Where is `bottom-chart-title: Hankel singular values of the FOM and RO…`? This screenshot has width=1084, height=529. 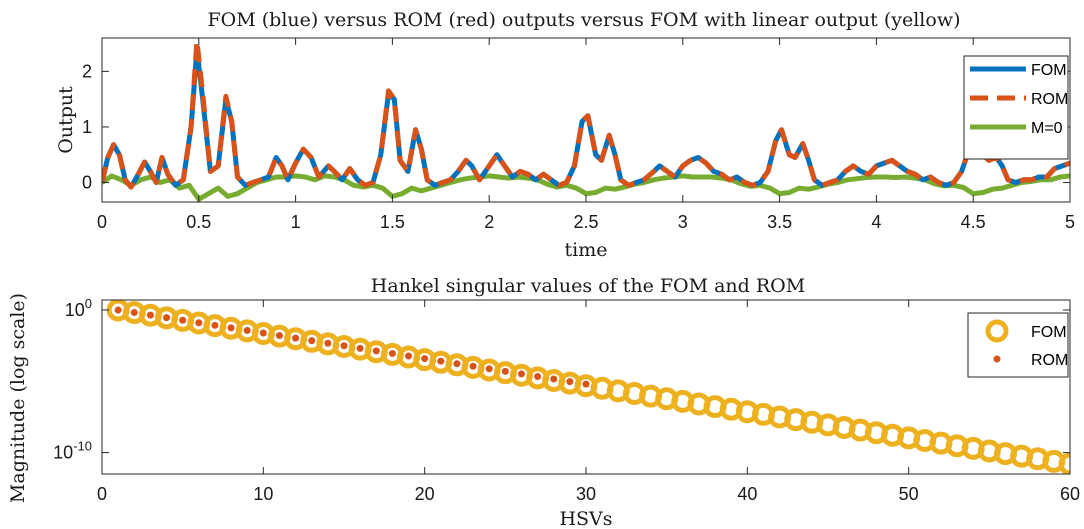 bottom-chart-title: Hankel singular values of the FOM and RO… is located at coordinates (588, 286).